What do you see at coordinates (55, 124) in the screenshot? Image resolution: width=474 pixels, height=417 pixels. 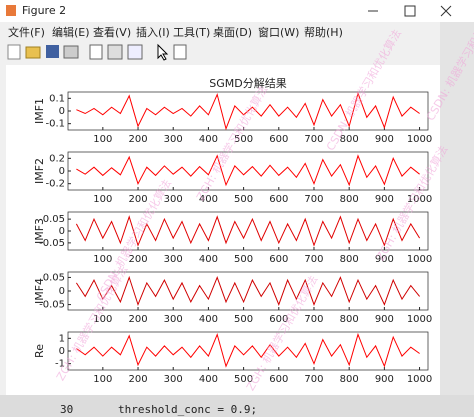 I see `y-tick-label: -0.1` at bounding box center [55, 124].